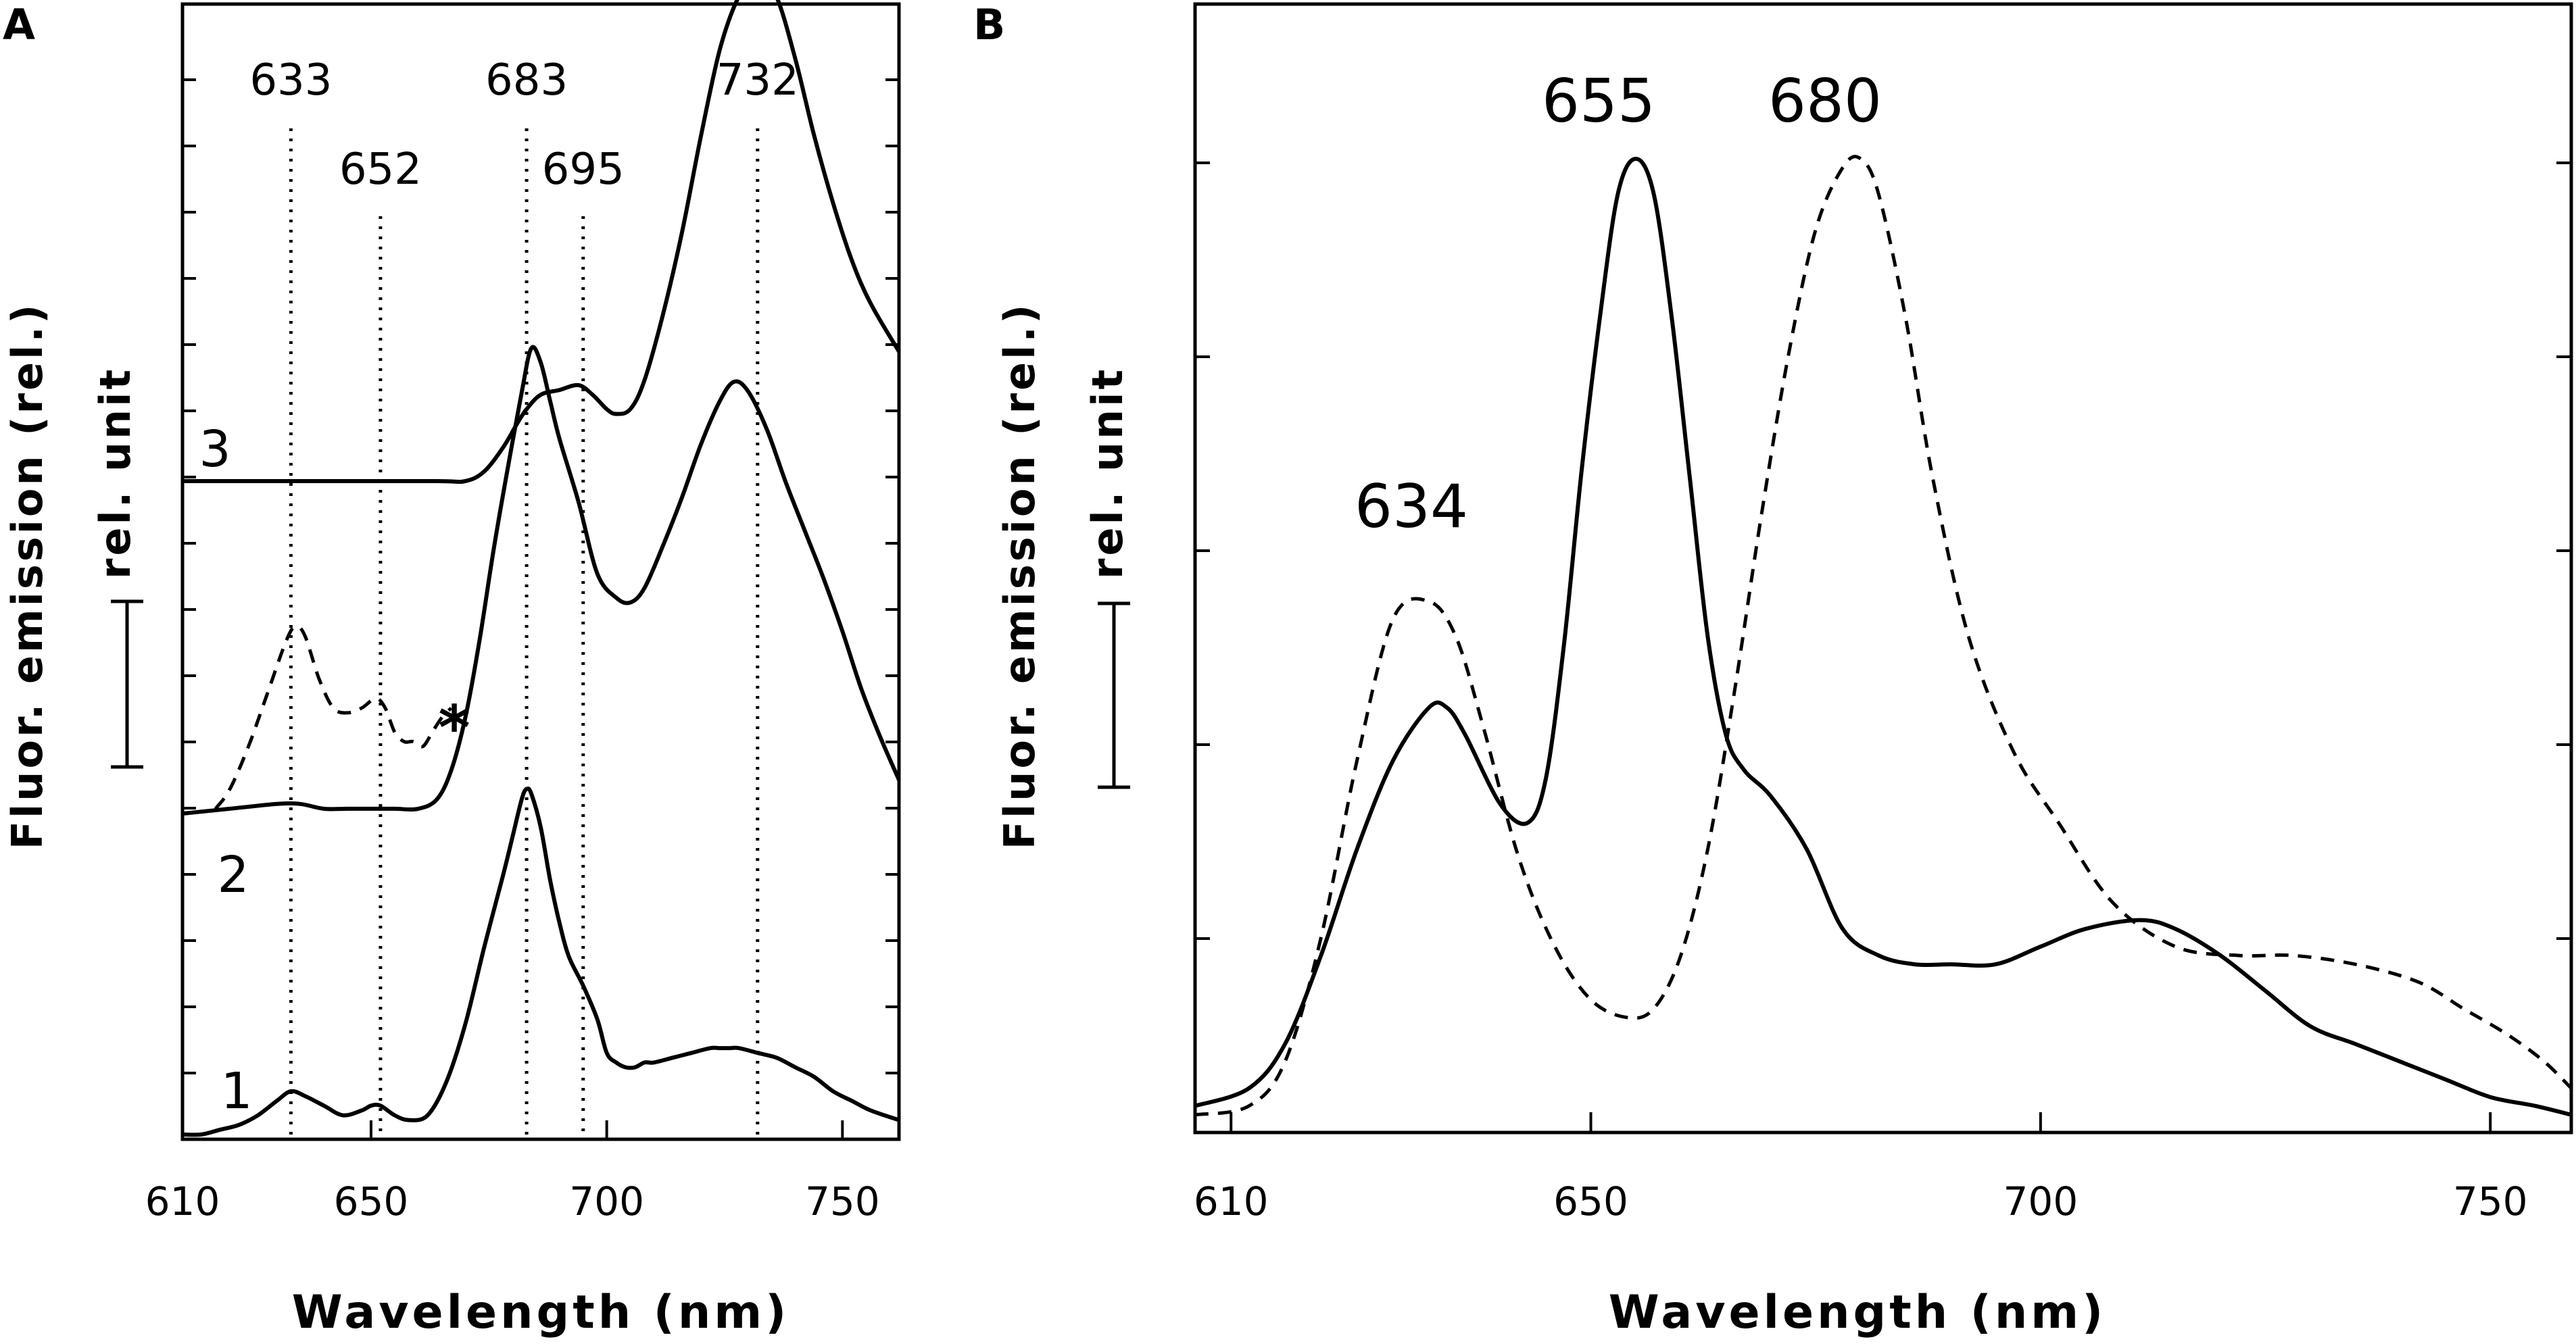  Describe the element at coordinates (2041, 1201) in the screenshot. I see `panel-b-x-tick-label: 700` at that location.